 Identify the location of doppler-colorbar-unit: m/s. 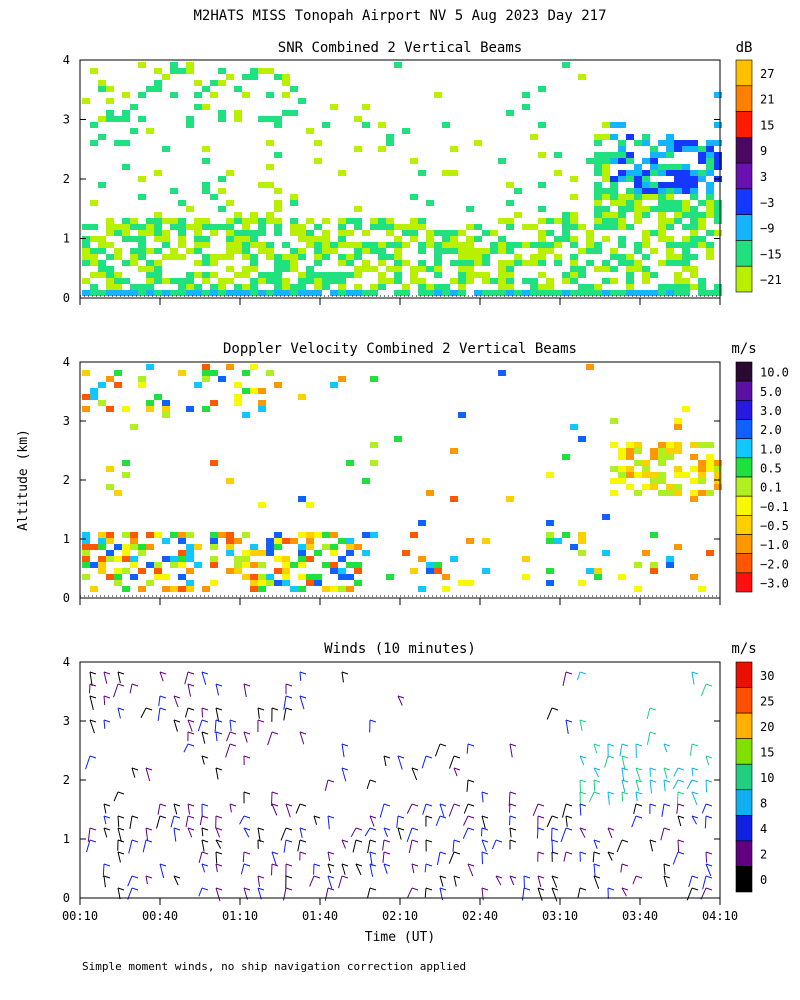
(743, 349).